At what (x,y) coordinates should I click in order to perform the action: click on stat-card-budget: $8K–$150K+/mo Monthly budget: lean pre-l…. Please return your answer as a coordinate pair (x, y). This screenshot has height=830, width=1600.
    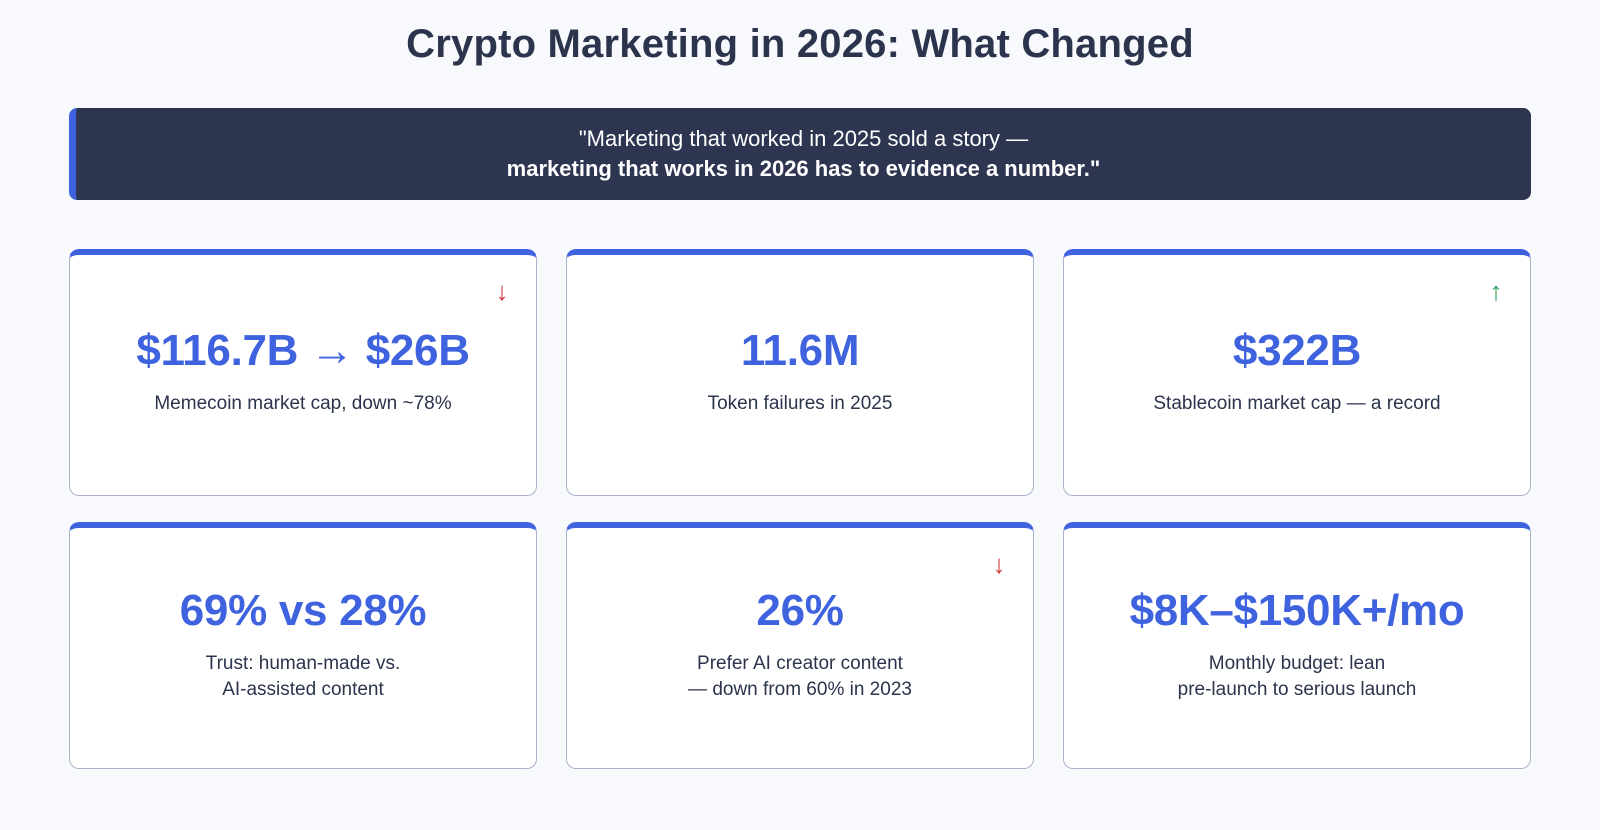
    Looking at the image, I should click on (1297, 645).